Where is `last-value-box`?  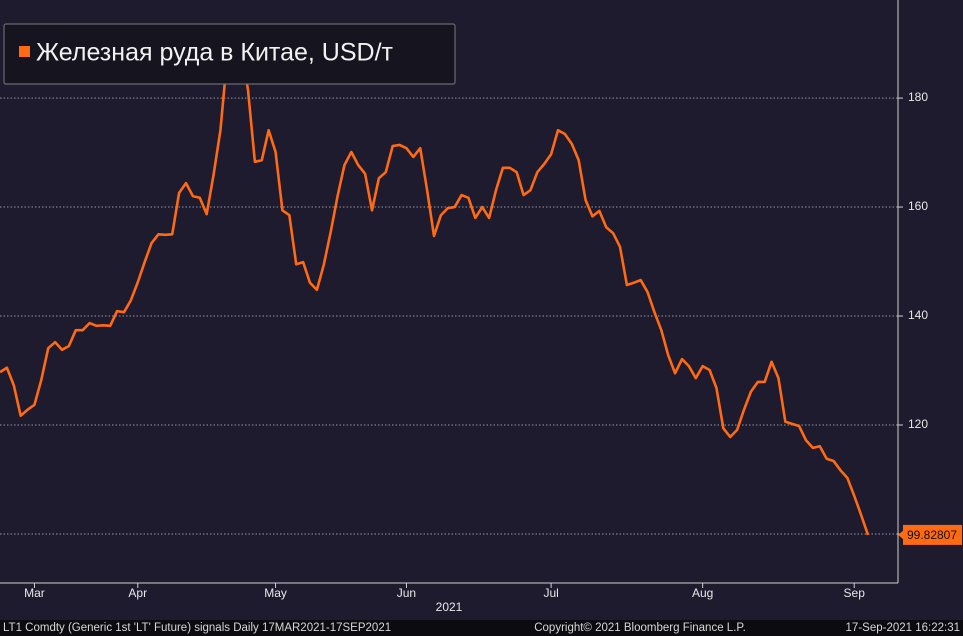 last-value-box is located at coordinates (932, 534).